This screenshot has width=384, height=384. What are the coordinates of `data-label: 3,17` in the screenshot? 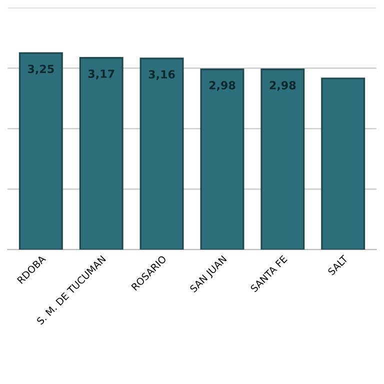 It's located at (101, 75).